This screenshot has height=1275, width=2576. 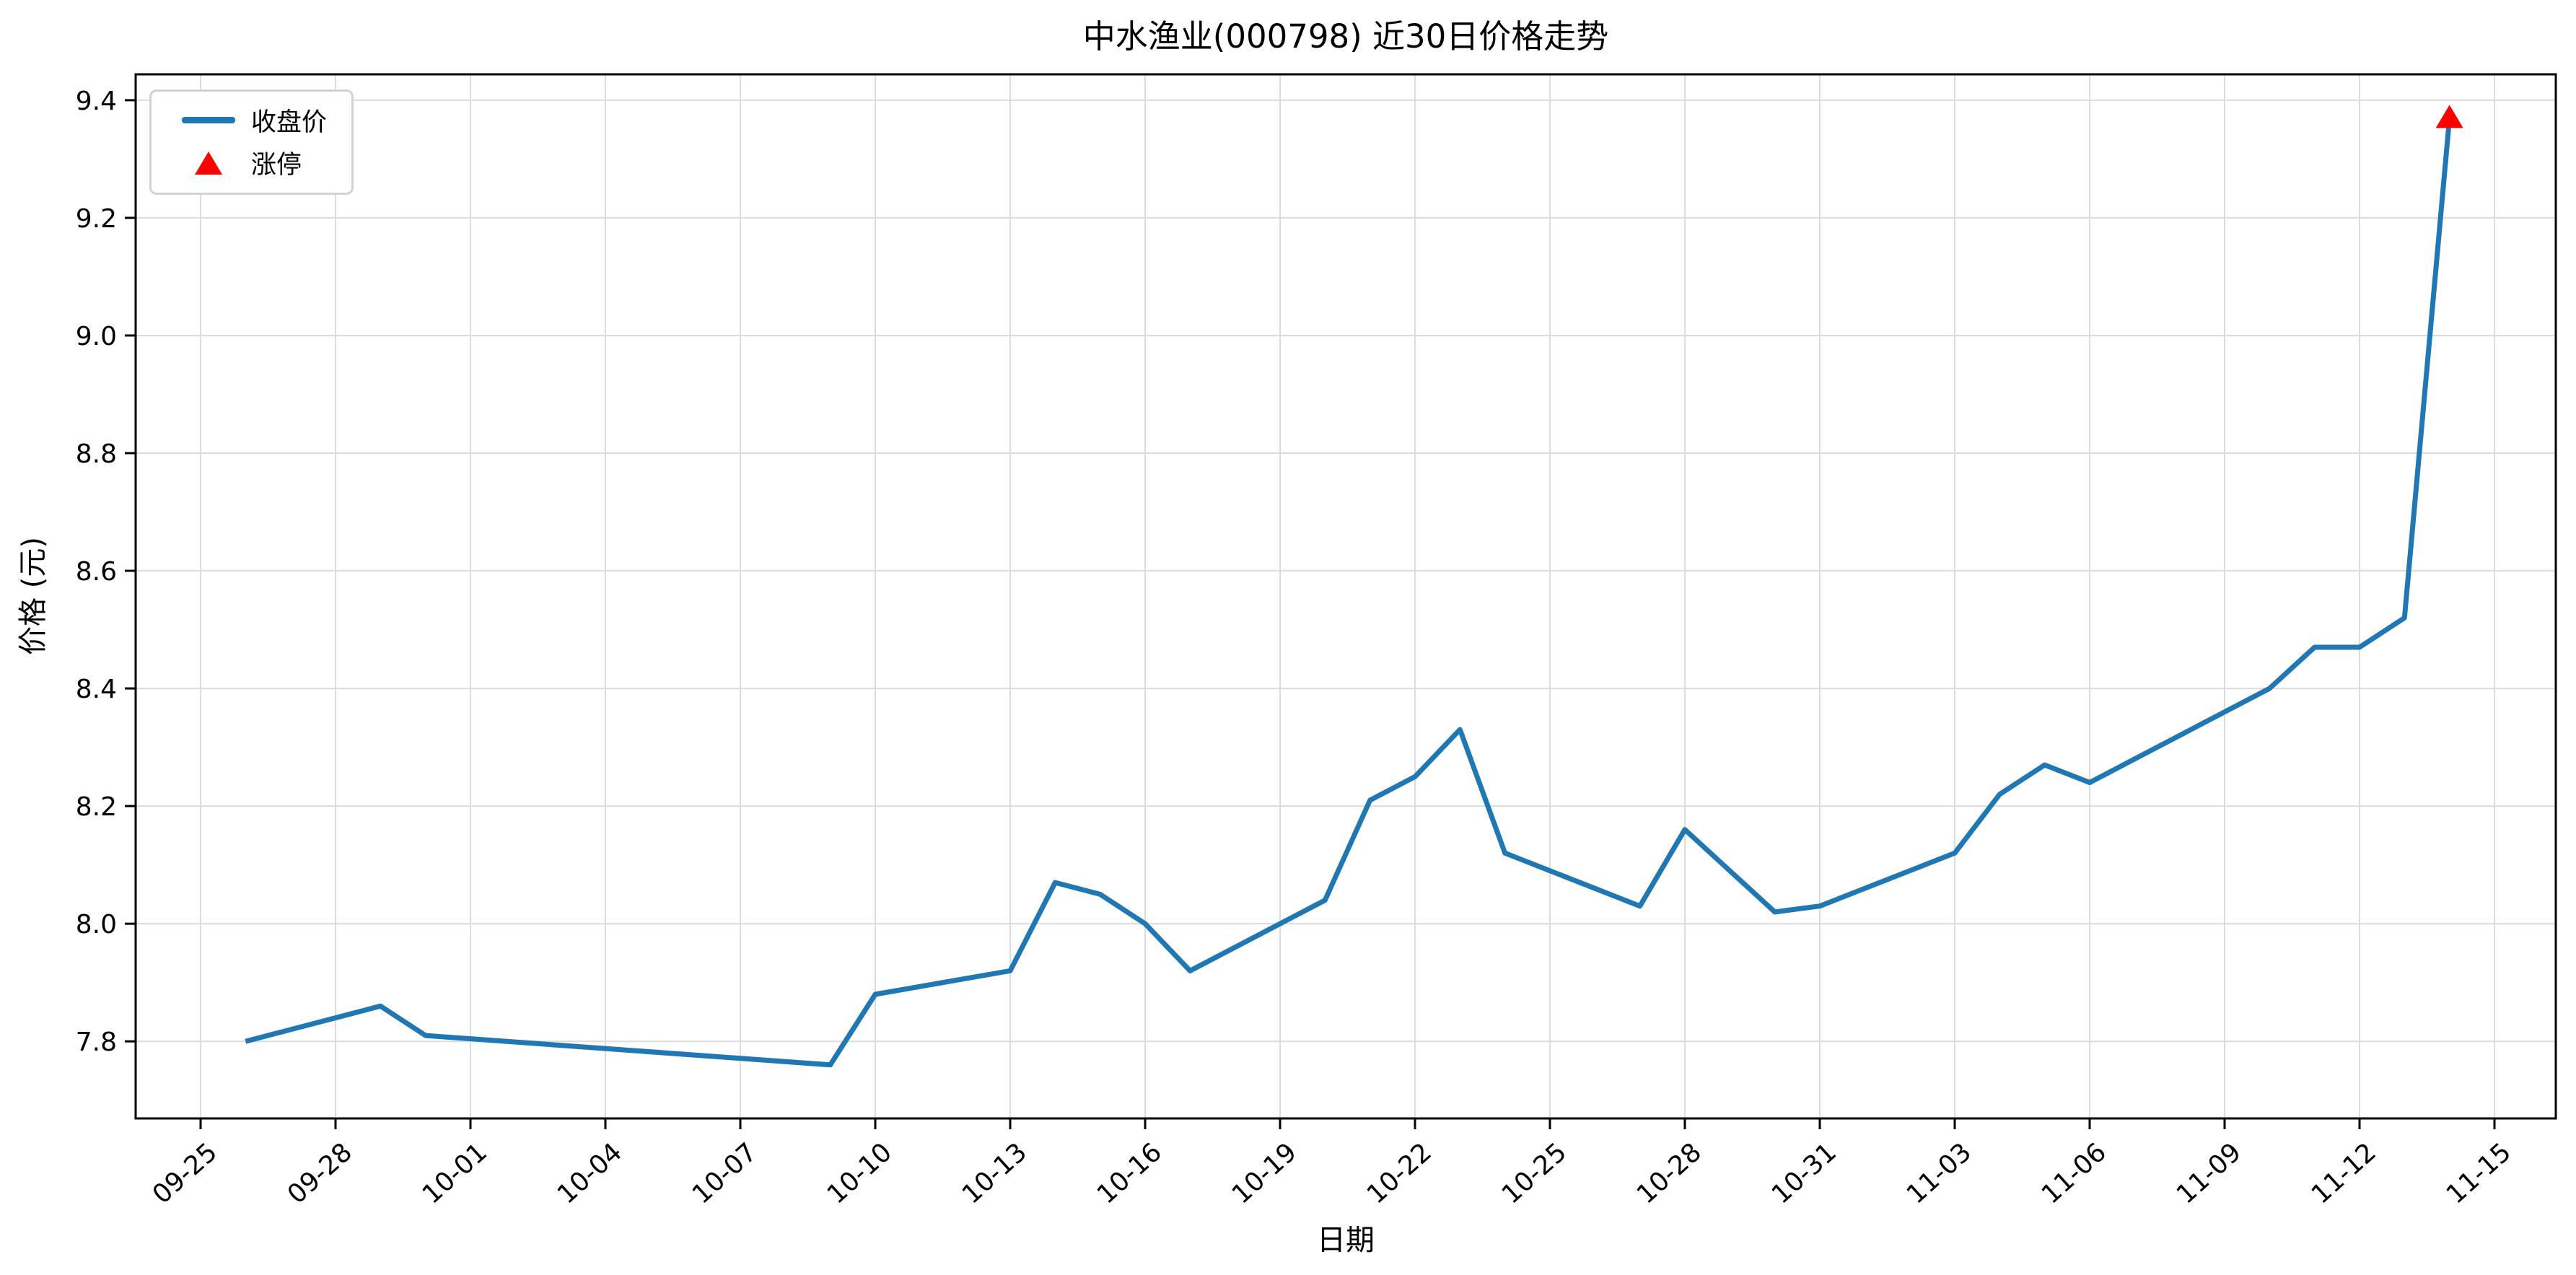 I want to click on x-tick-label: 10-13, so click(x=995, y=1173).